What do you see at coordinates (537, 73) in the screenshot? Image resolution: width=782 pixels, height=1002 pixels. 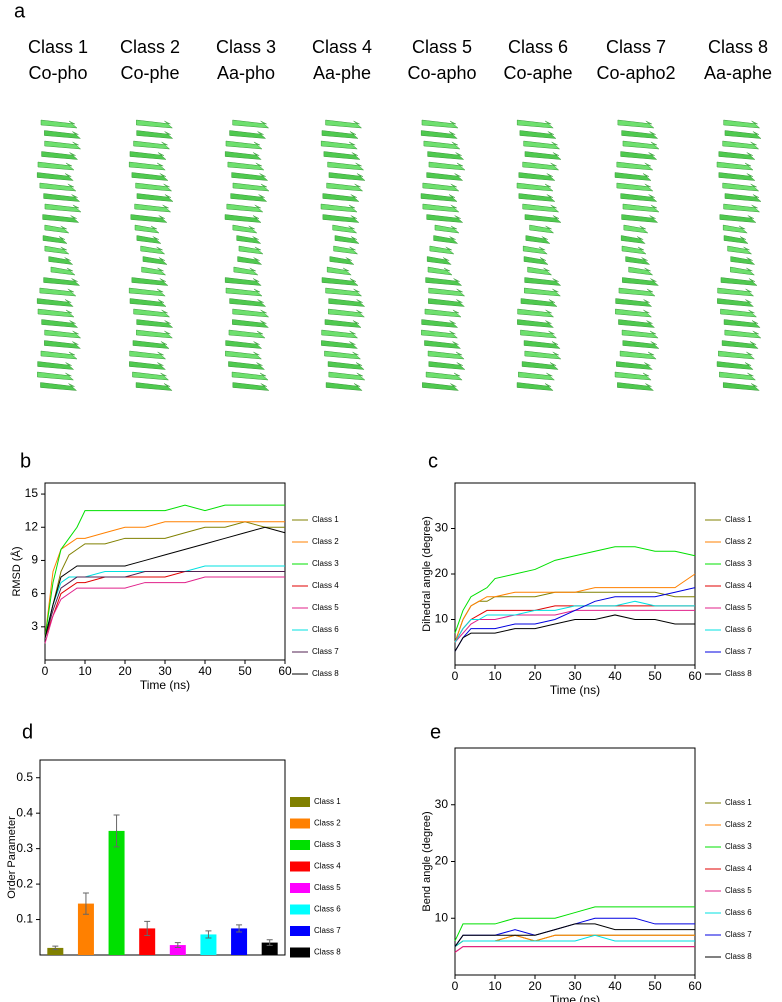 I see `class-name: Co-aphe` at bounding box center [537, 73].